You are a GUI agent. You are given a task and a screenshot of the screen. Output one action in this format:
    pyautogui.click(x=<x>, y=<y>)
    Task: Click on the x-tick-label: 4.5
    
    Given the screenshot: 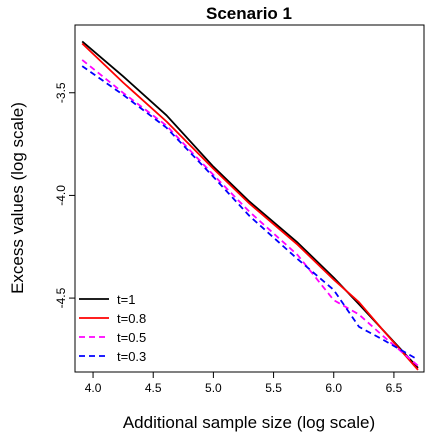 What is the action you would take?
    pyautogui.click(x=153, y=388)
    